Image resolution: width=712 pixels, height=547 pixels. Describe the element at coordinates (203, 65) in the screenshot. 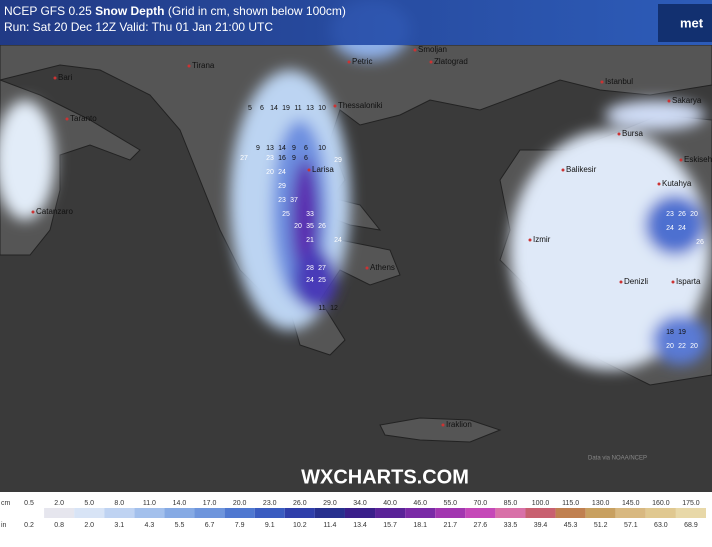

I see `city-label: Tirana` at that location.